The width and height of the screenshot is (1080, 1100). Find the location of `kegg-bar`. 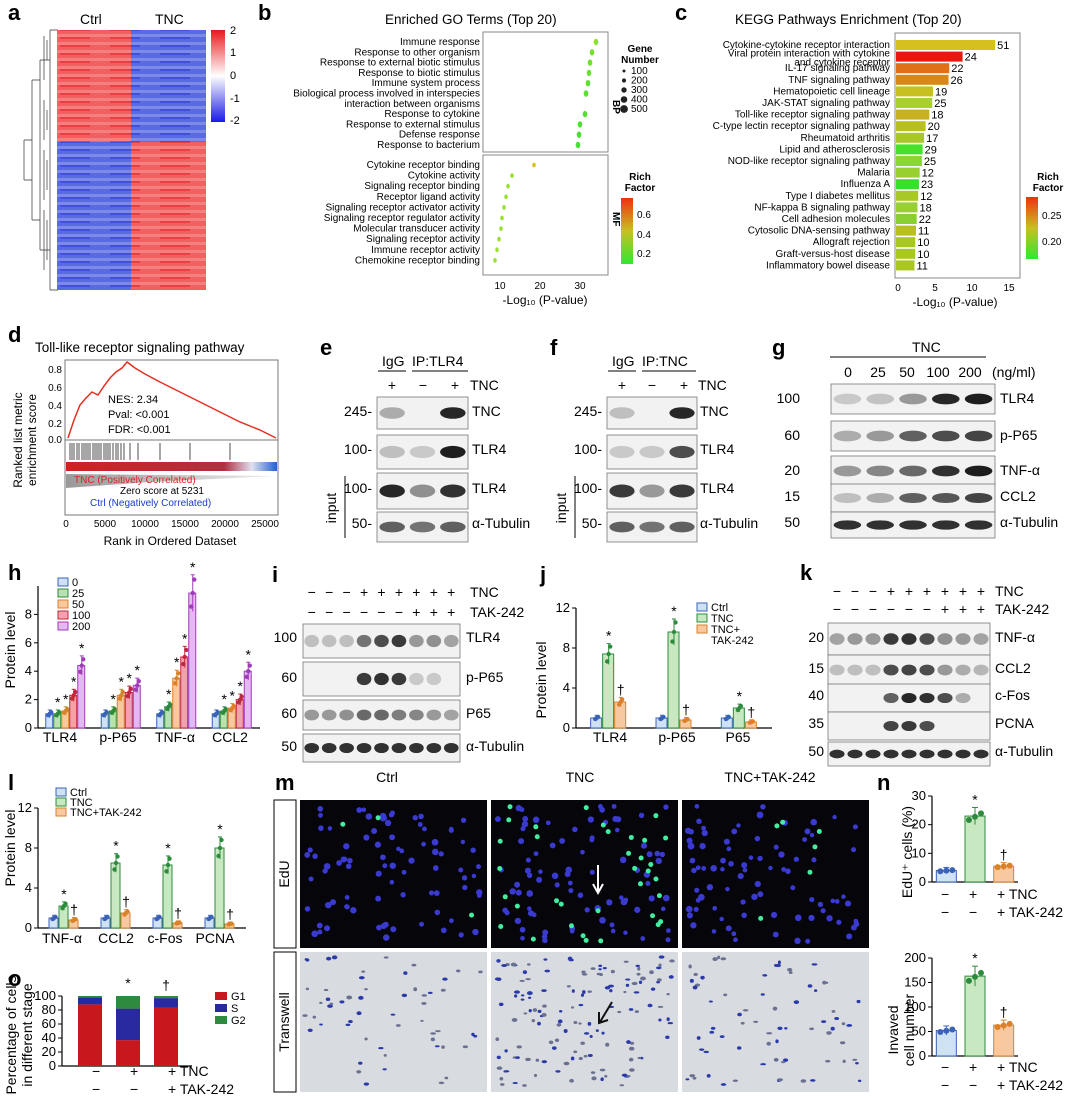

kegg-bar is located at coordinates (905, 265).